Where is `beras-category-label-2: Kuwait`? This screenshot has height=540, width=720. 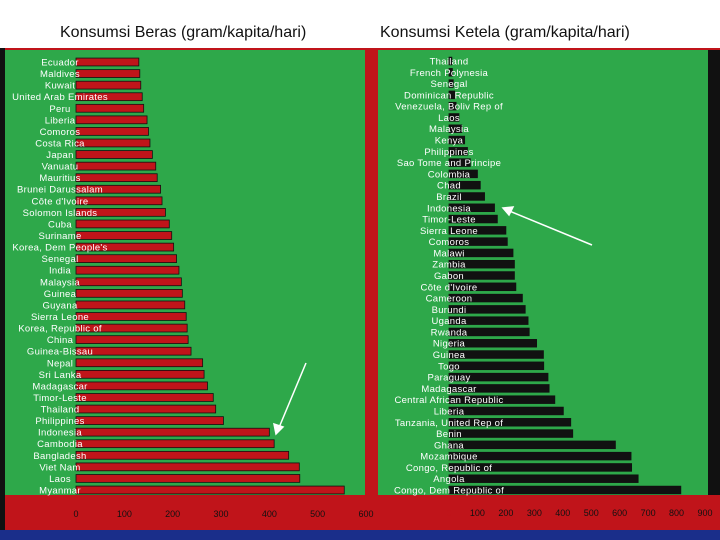 beras-category-label-2: Kuwait is located at coordinates (60, 86).